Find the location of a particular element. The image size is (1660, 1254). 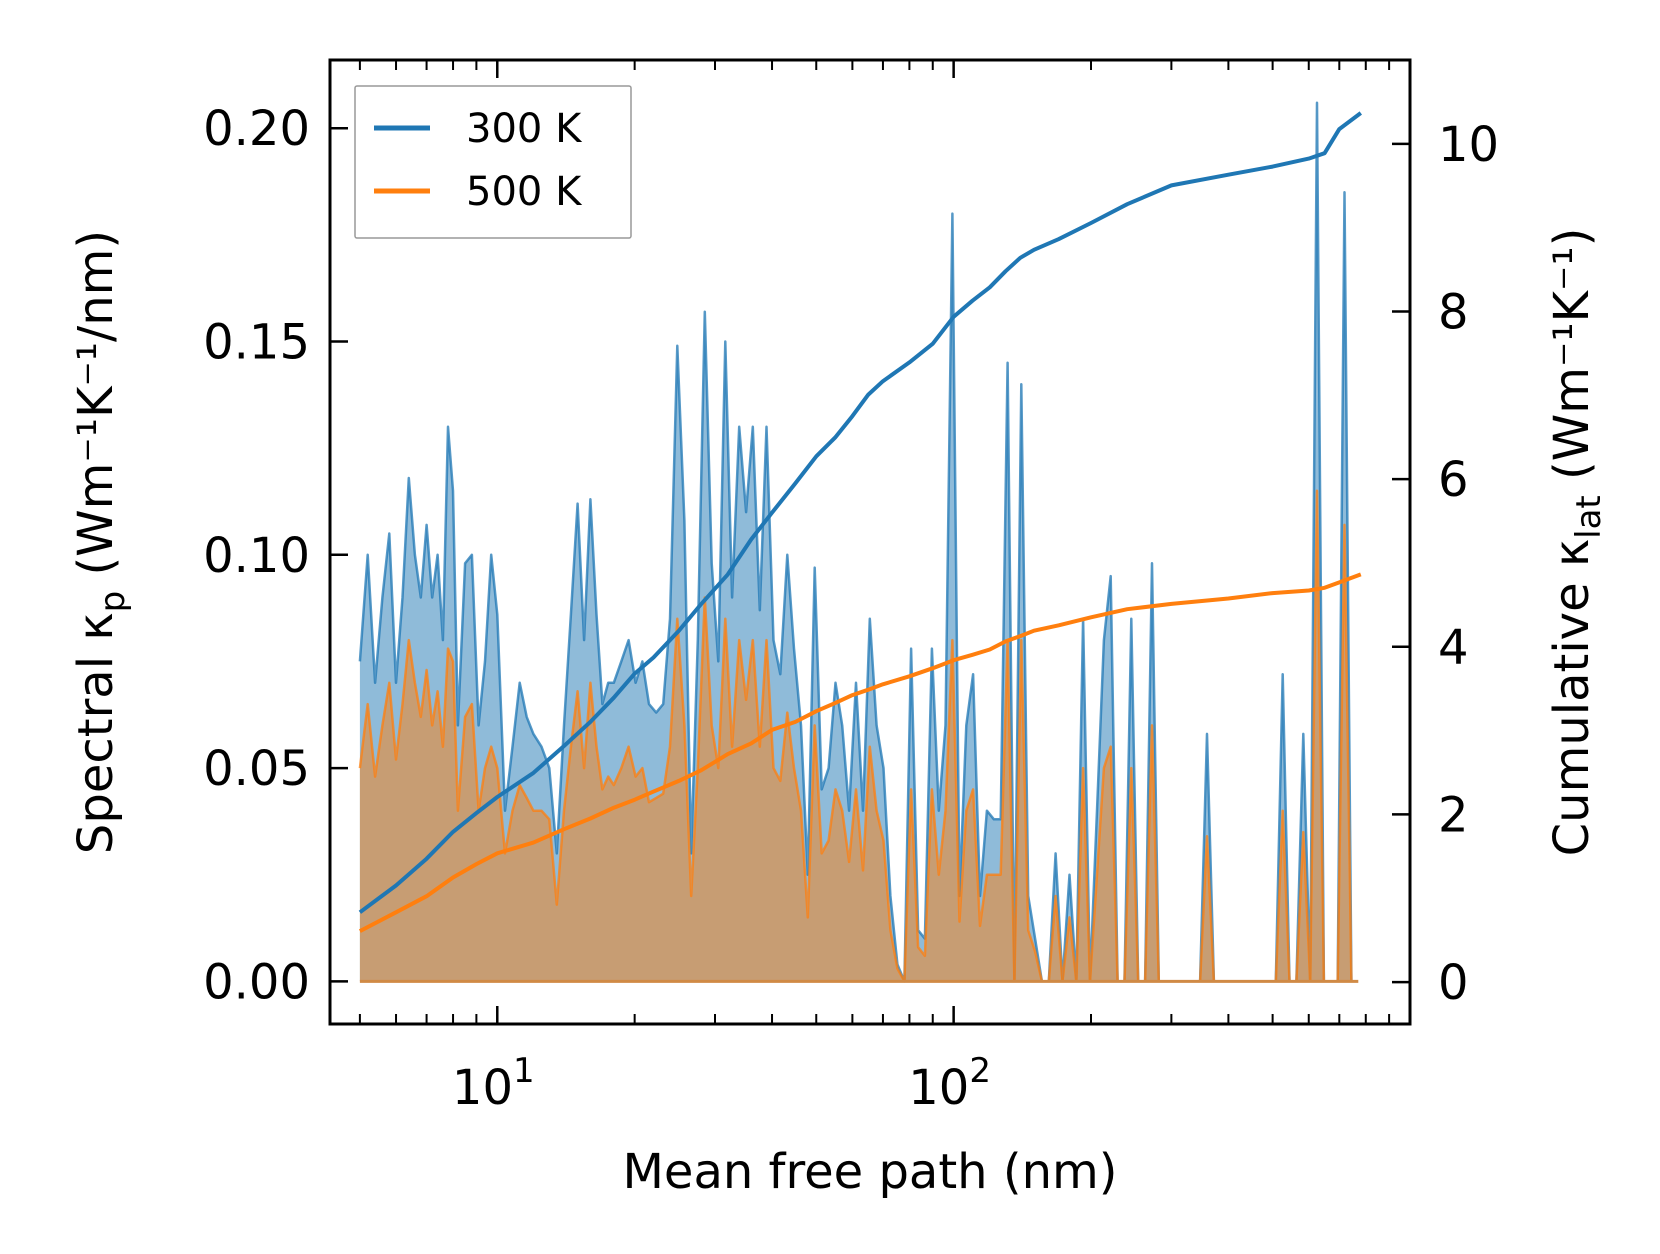

y2-axis-label-rest: (Wm⁻¹K⁻¹) is located at coordinates (1572, 362).